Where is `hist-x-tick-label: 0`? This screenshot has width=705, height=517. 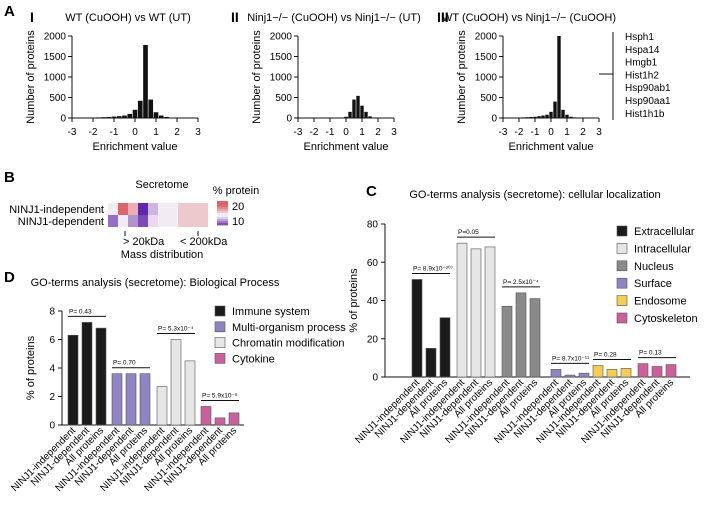
hist-x-tick-label: 0 is located at coordinates (346, 132).